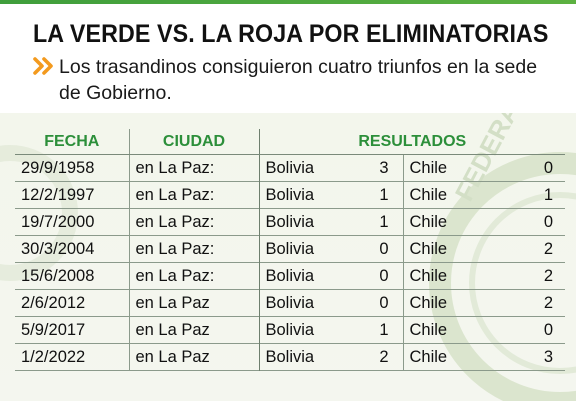 The image size is (576, 401). I want to click on table-row: 1/2/2022 en La Paz Bolivia 2 Chile 3, so click(290, 357).